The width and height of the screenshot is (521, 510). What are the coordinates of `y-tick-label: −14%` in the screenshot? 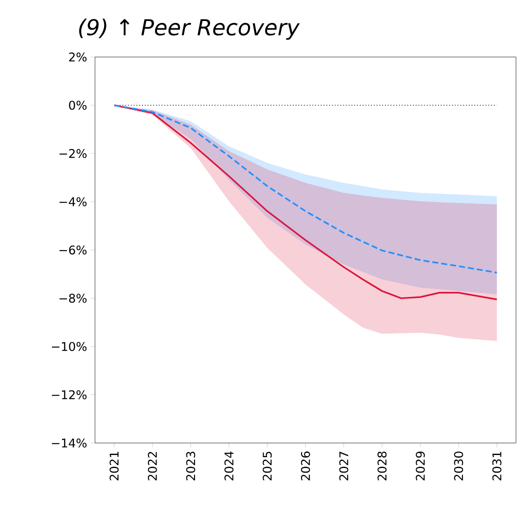 It's located at (69, 443).